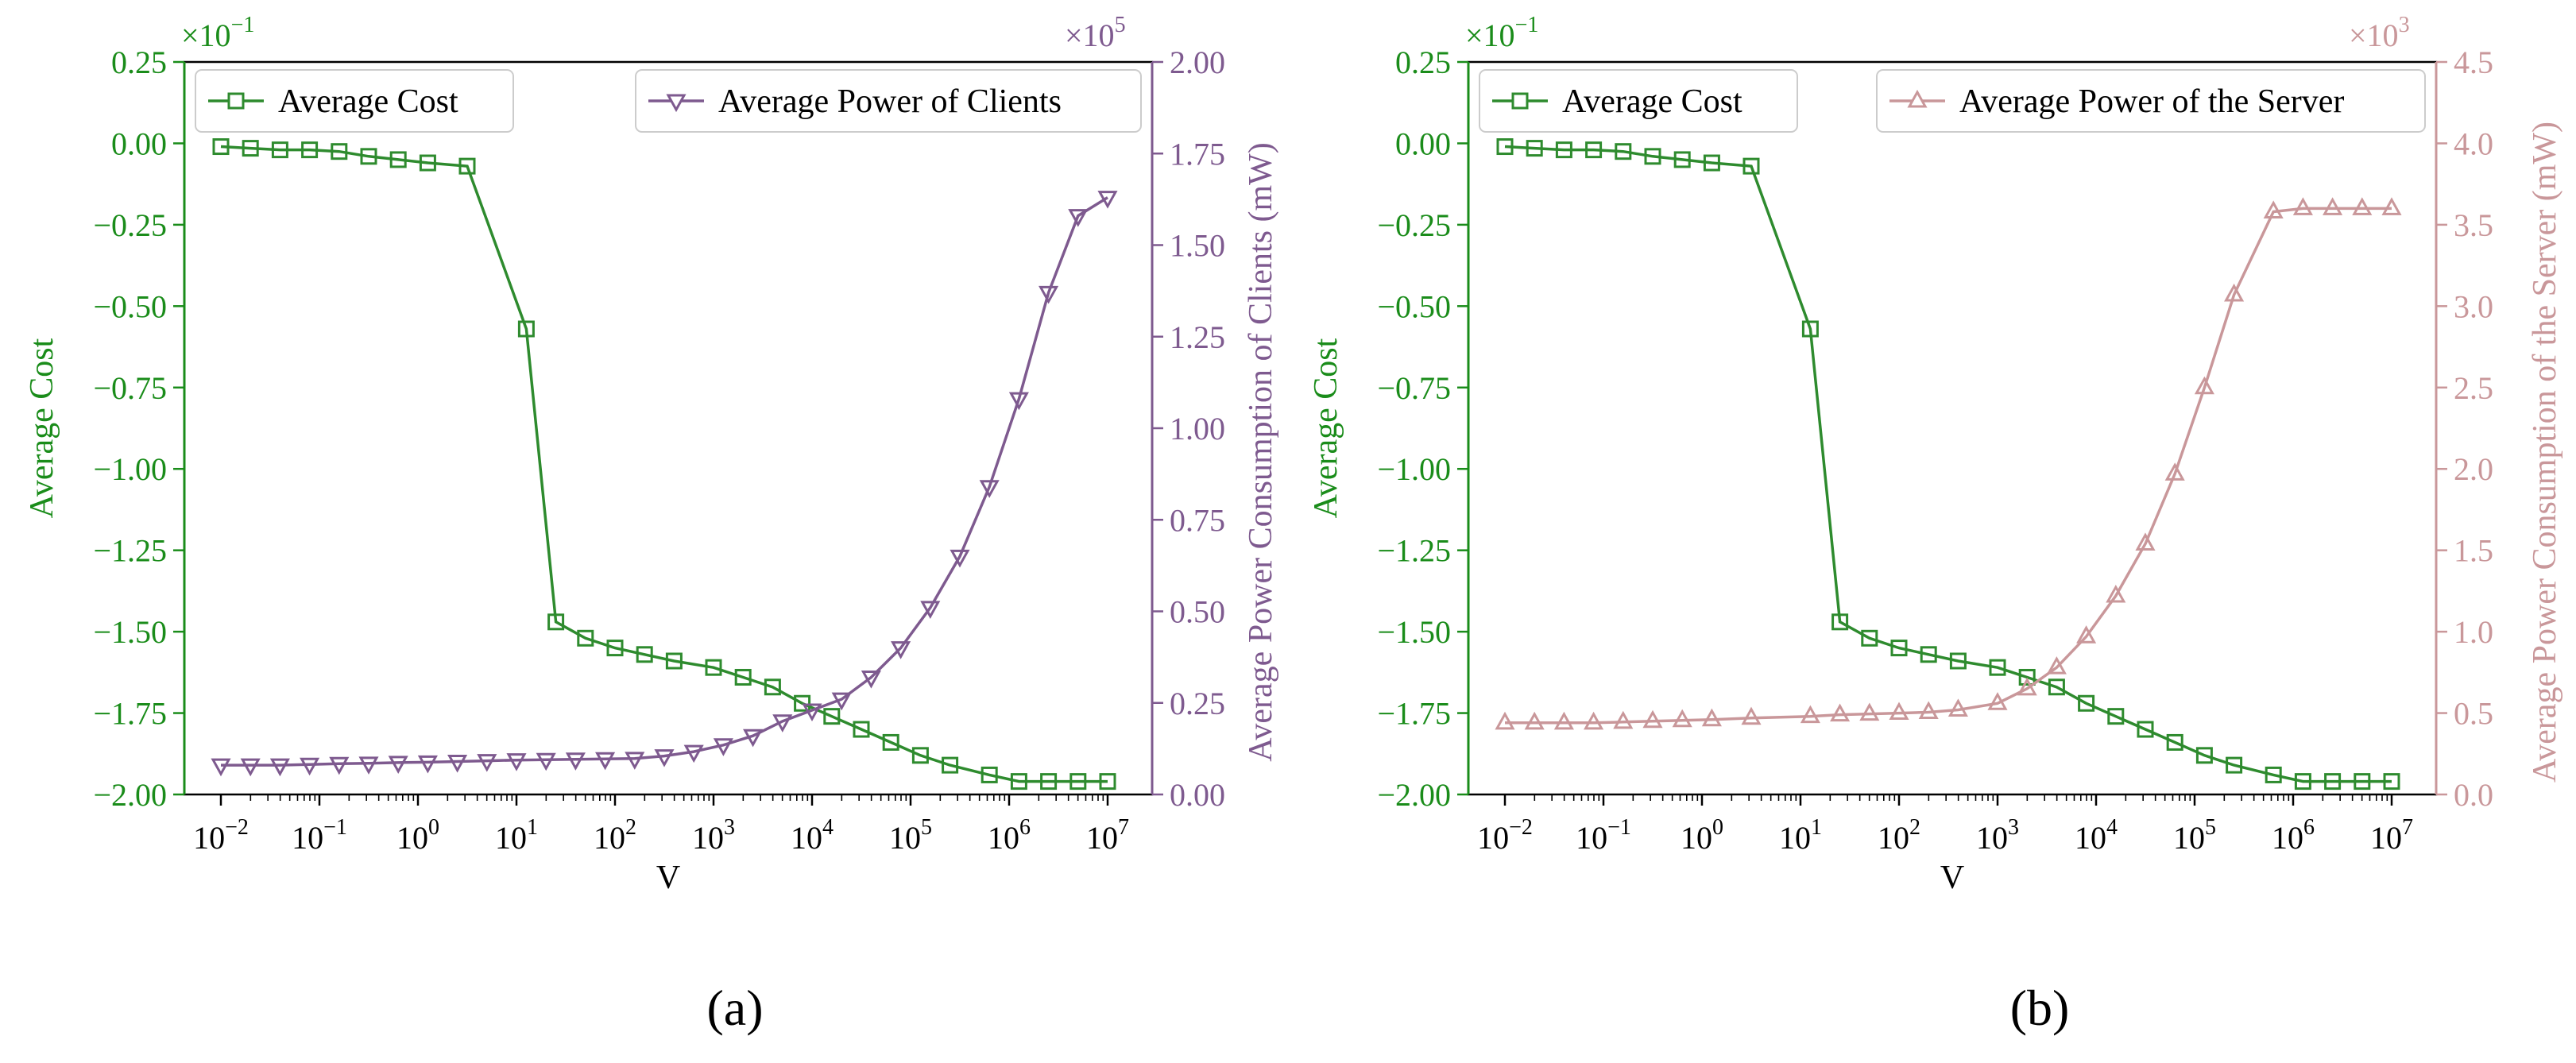  What do you see at coordinates (2473, 62) in the screenshot?
I see `y-right-tick-label: 4.5` at bounding box center [2473, 62].